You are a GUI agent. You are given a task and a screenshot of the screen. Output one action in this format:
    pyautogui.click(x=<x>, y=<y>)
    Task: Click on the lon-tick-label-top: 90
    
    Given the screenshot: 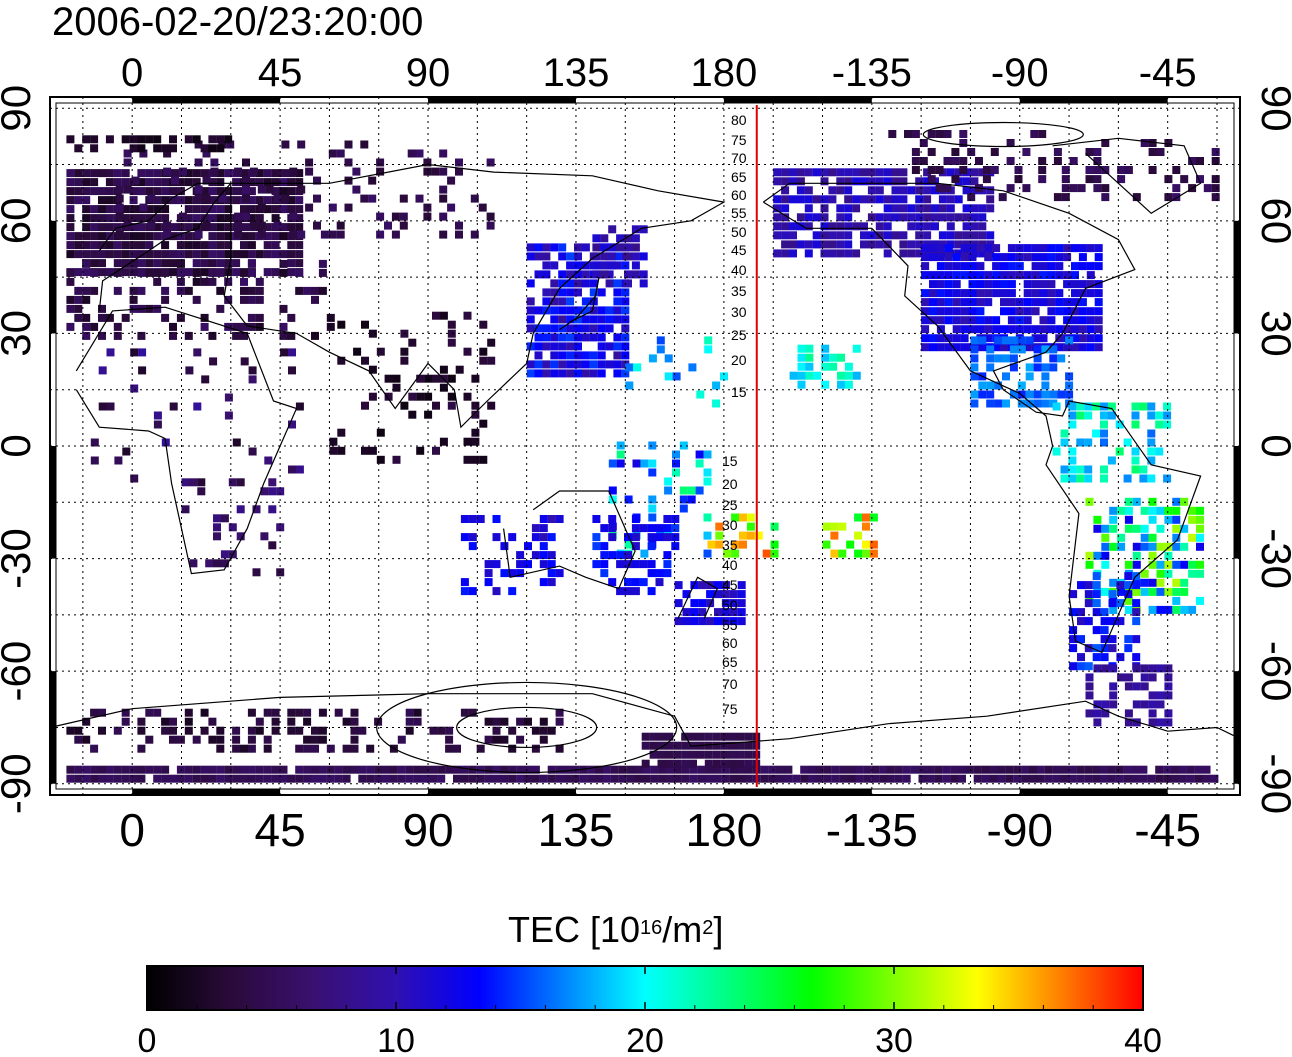 What is the action you would take?
    pyautogui.click(x=428, y=73)
    